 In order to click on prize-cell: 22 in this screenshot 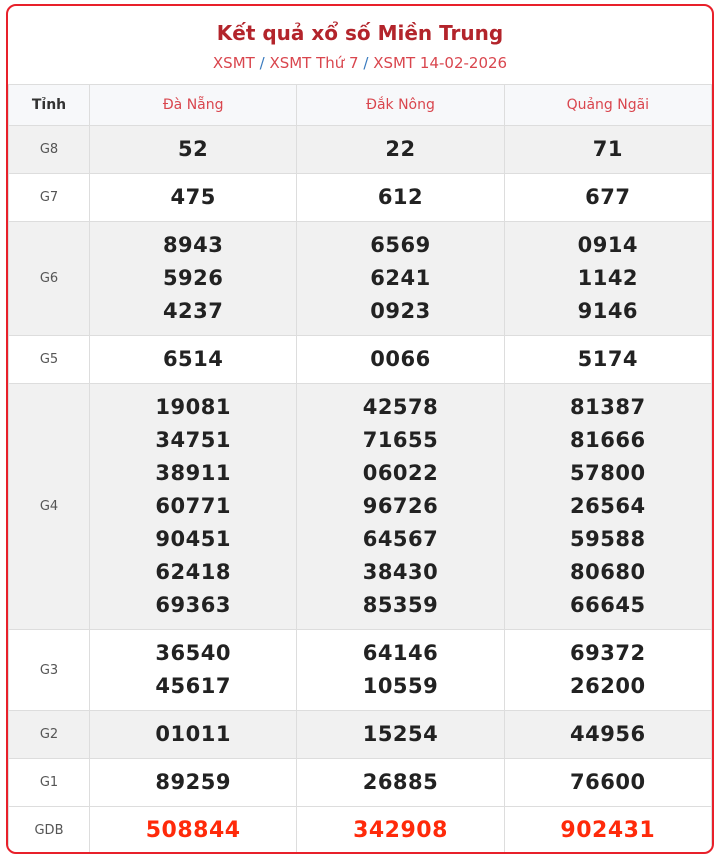, I will do `click(400, 149)`.